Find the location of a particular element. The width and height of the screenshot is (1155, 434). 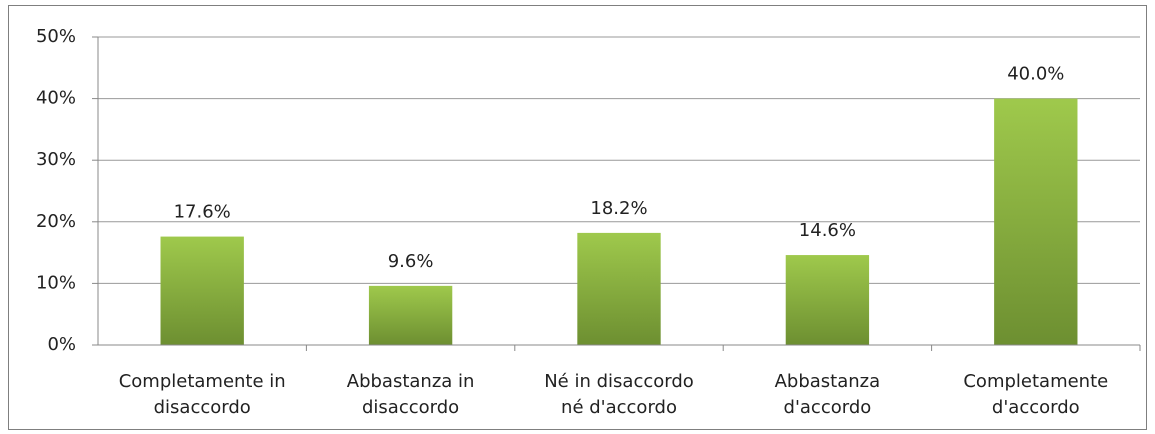

y-tick-label: 40% is located at coordinates (56, 98).